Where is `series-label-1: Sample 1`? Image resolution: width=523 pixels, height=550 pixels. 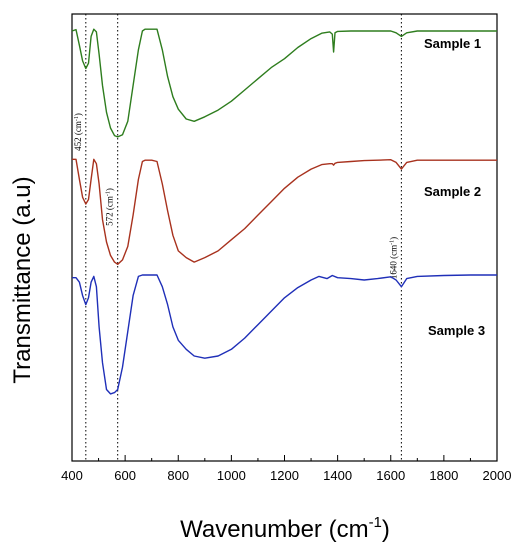 series-label-1: Sample 1 is located at coordinates (452, 43).